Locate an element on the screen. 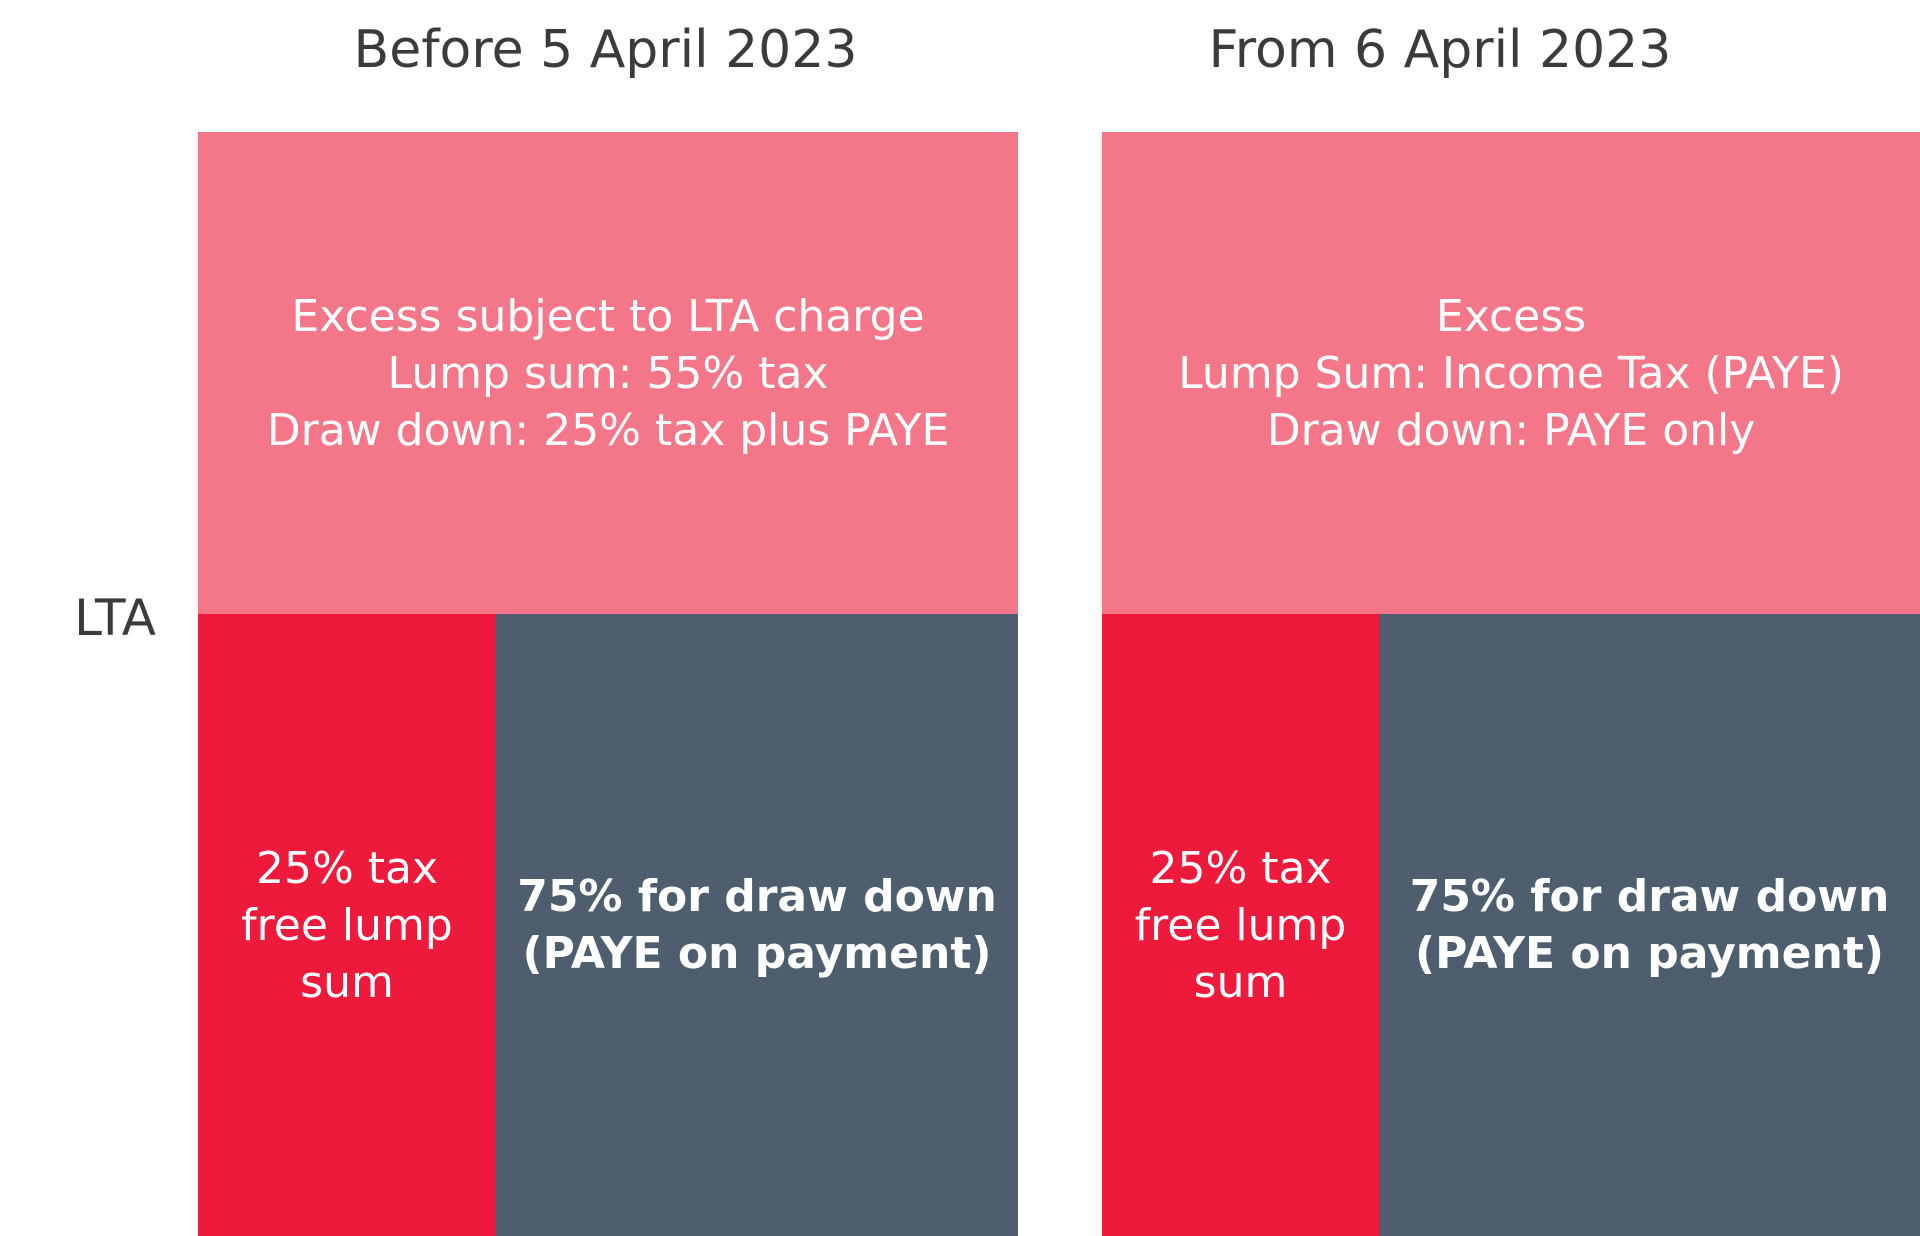  panel-heading-after: From 6 April 2023 is located at coordinates (1440, 50).